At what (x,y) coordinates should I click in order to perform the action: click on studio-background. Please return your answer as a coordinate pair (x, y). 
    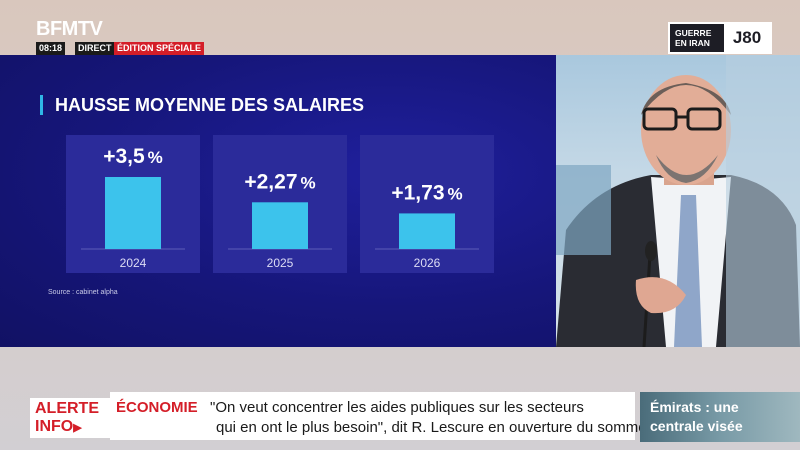
    Looking at the image, I should click on (763, 201).